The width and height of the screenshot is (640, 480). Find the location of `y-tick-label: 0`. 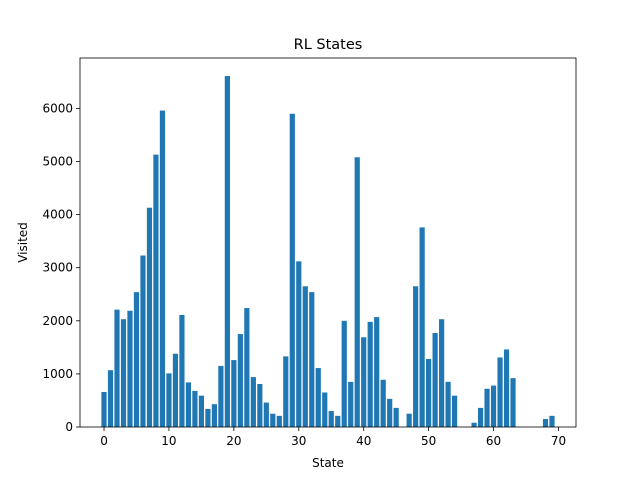

y-tick-label: 0 is located at coordinates (69, 427).